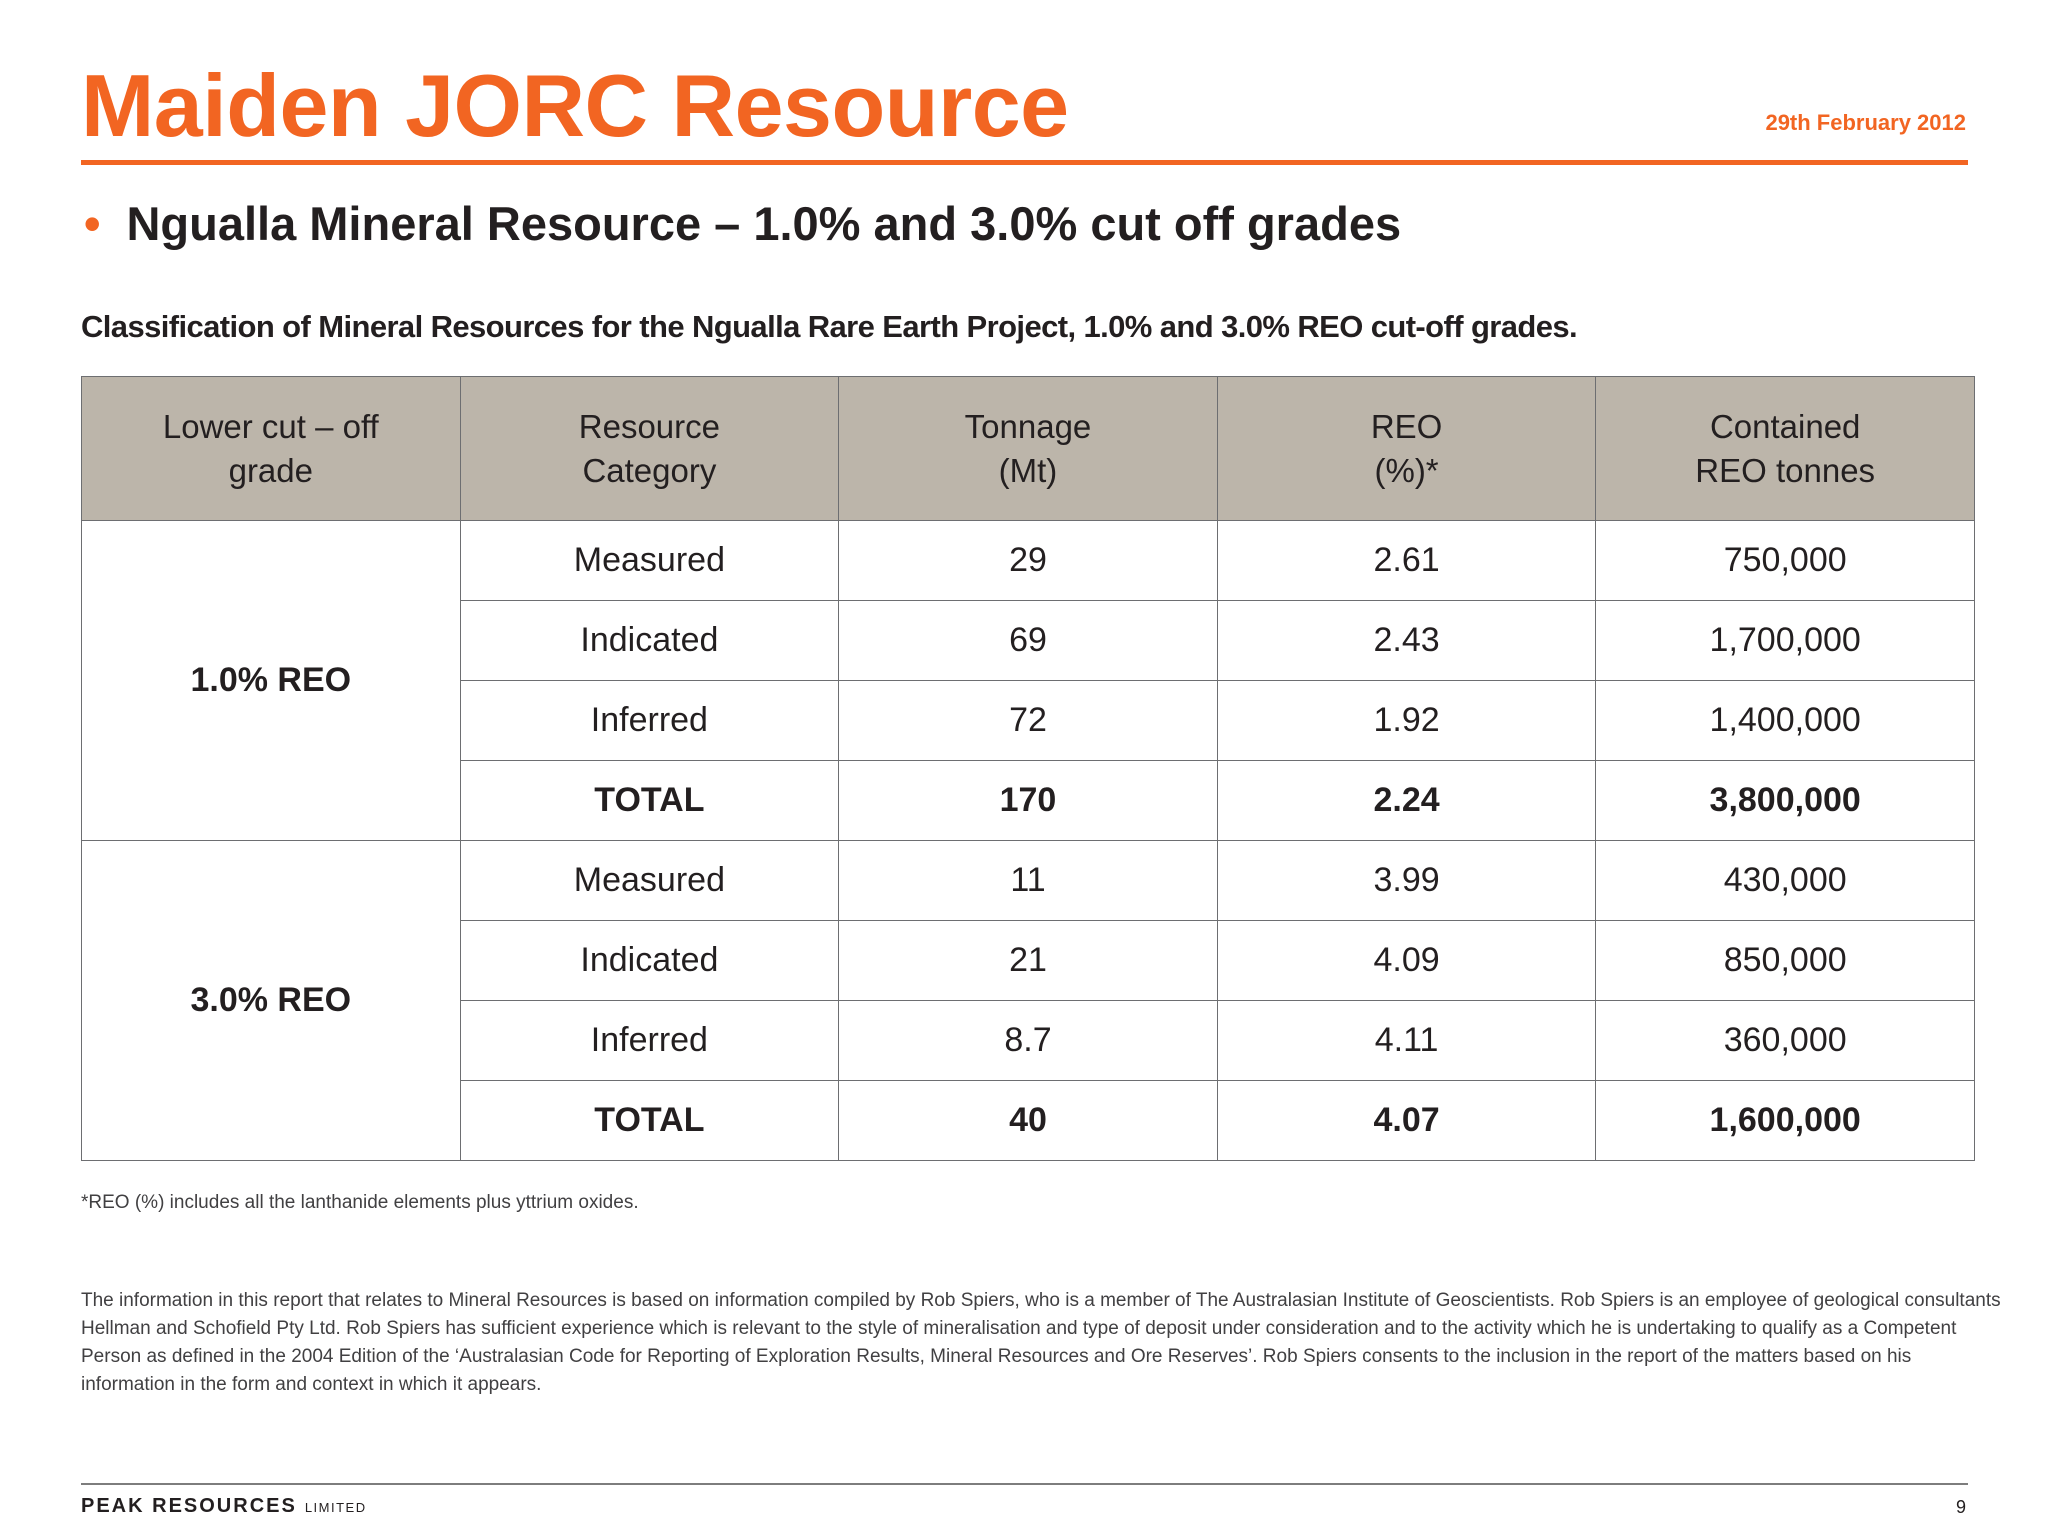 Image resolution: width=2048 pixels, height=1536 pixels. I want to click on contained-cell: 360,000, so click(1785, 1040).